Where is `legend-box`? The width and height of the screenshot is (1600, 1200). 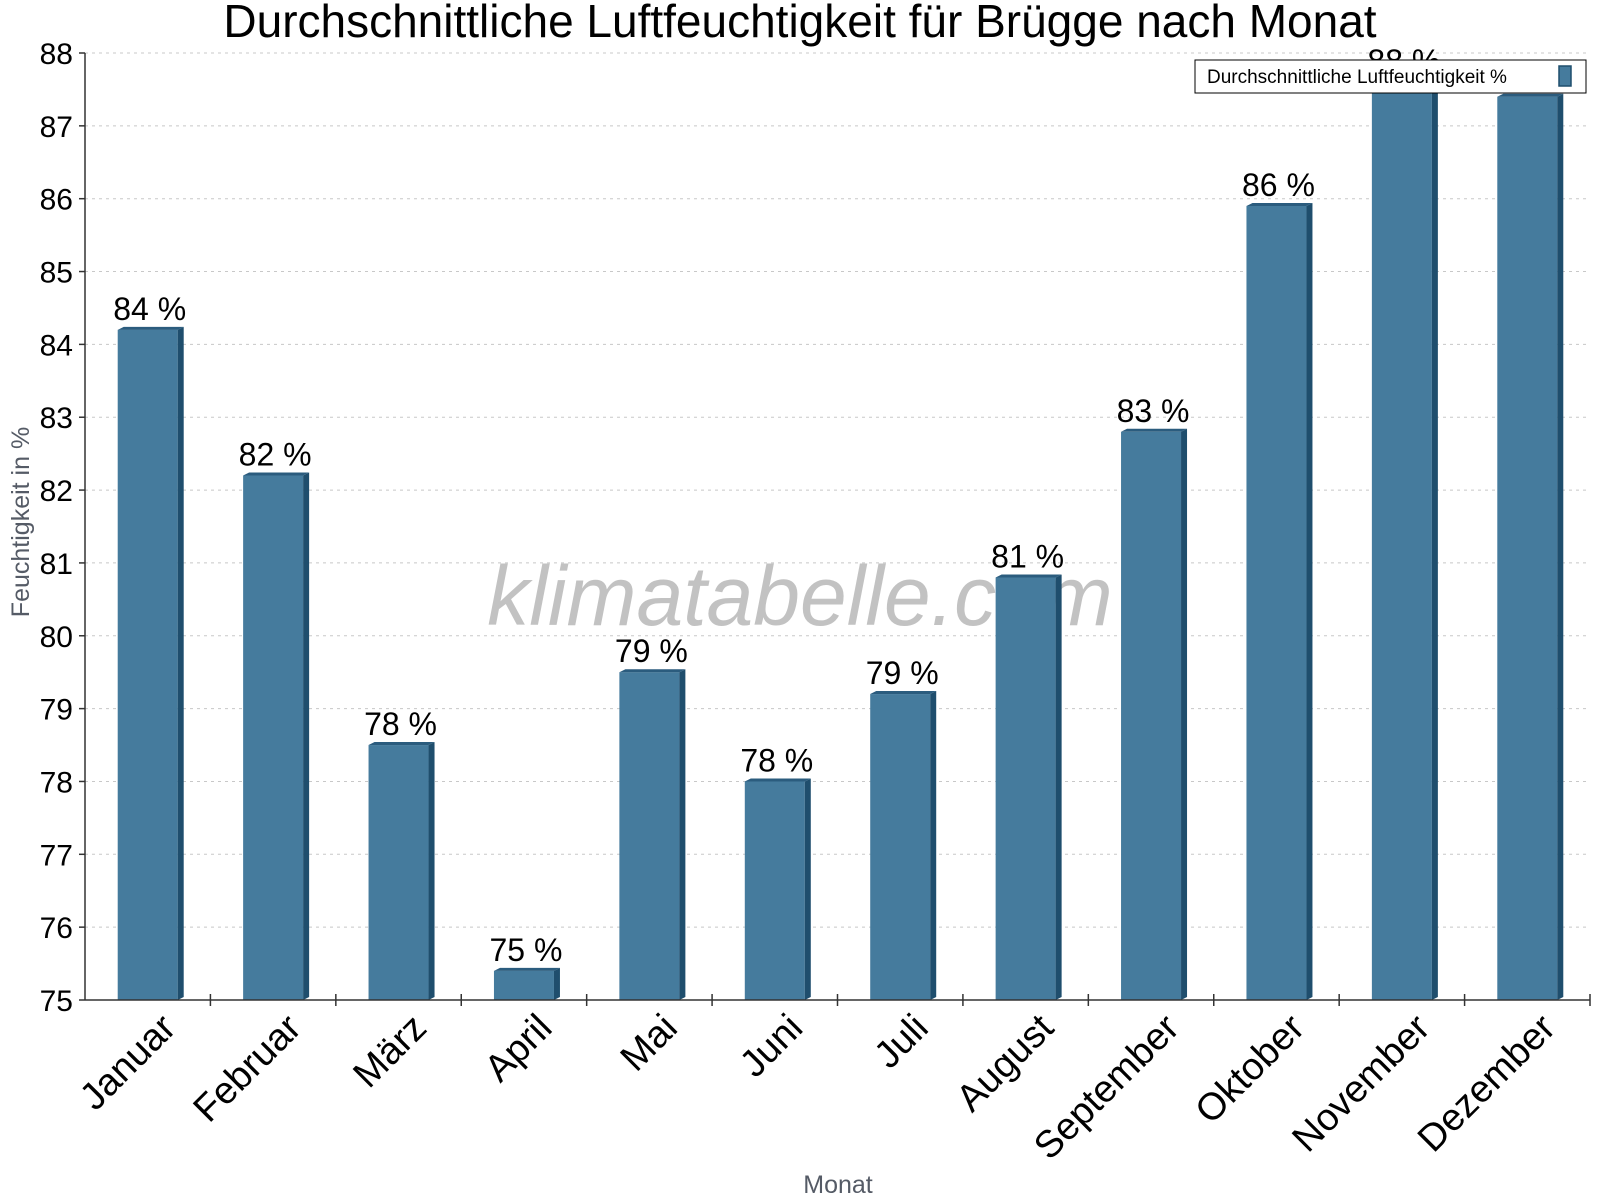 legend-box is located at coordinates (1390, 76).